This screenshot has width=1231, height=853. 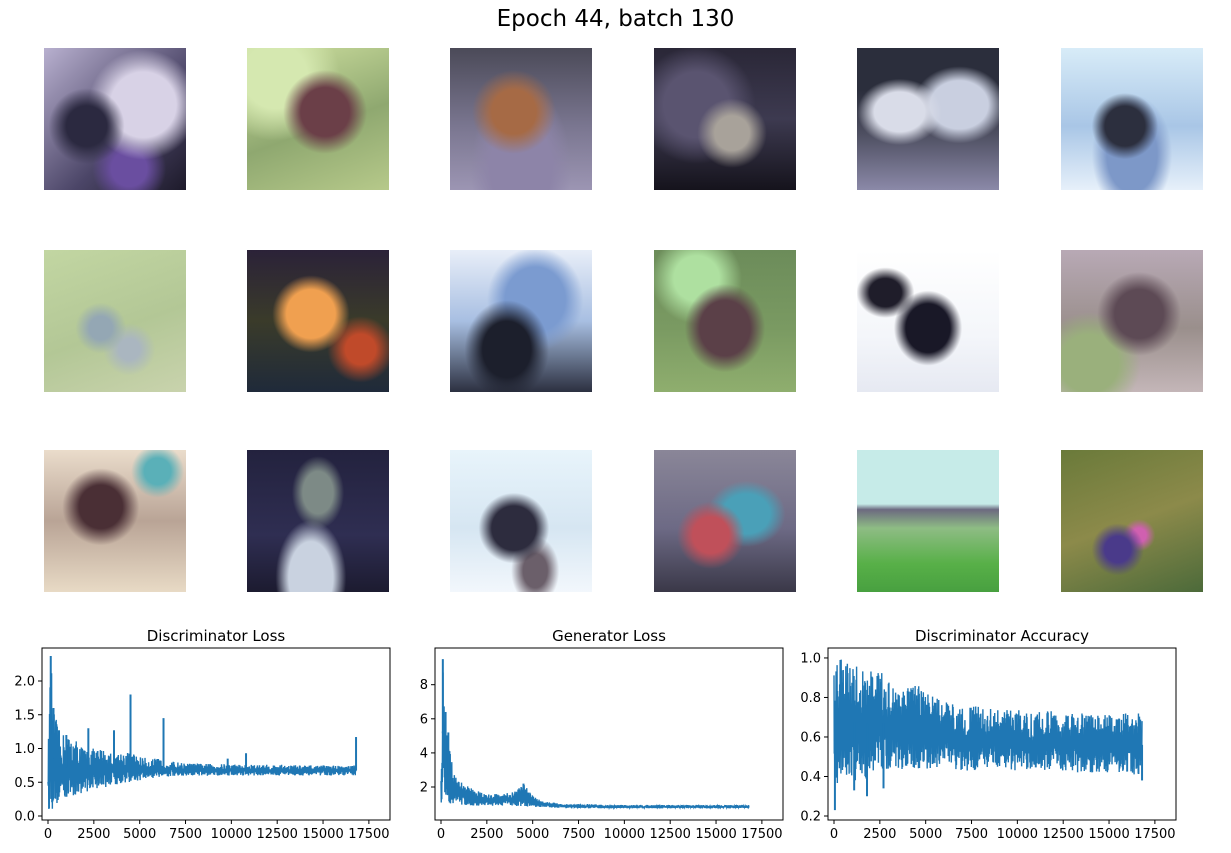 I want to click on line-chart-generator-loss: 0 2500 5000 7500 10000 12500 15000 17500 2 4 6 8, so click(x=602, y=744).